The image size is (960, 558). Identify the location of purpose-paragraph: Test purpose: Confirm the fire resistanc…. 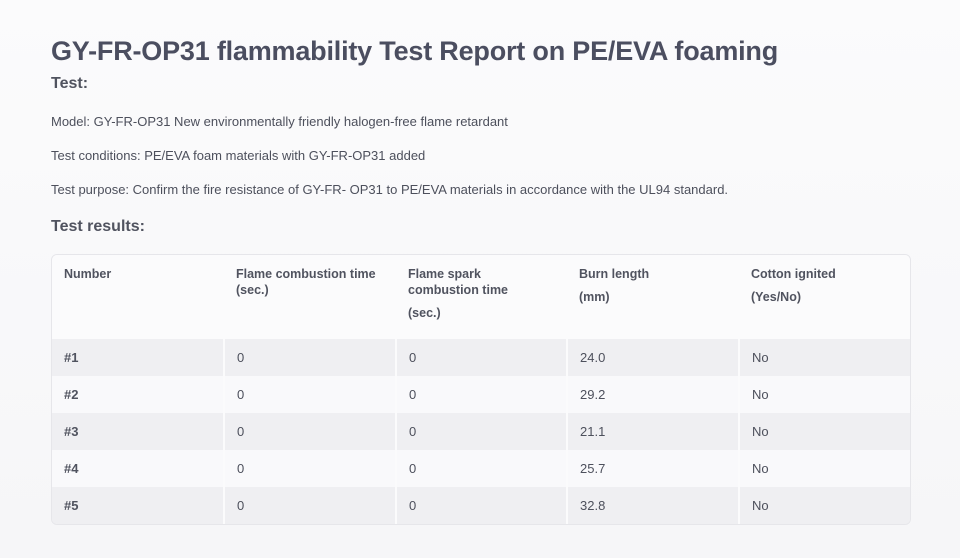
(390, 189).